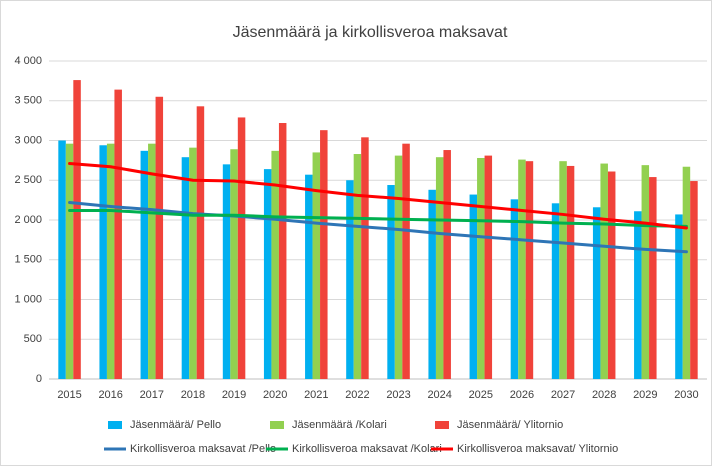 The image size is (712, 466). Describe the element at coordinates (367, 449) in the screenshot. I see `legend-label: Kirkollisveroa maksavat /Kolari` at that location.